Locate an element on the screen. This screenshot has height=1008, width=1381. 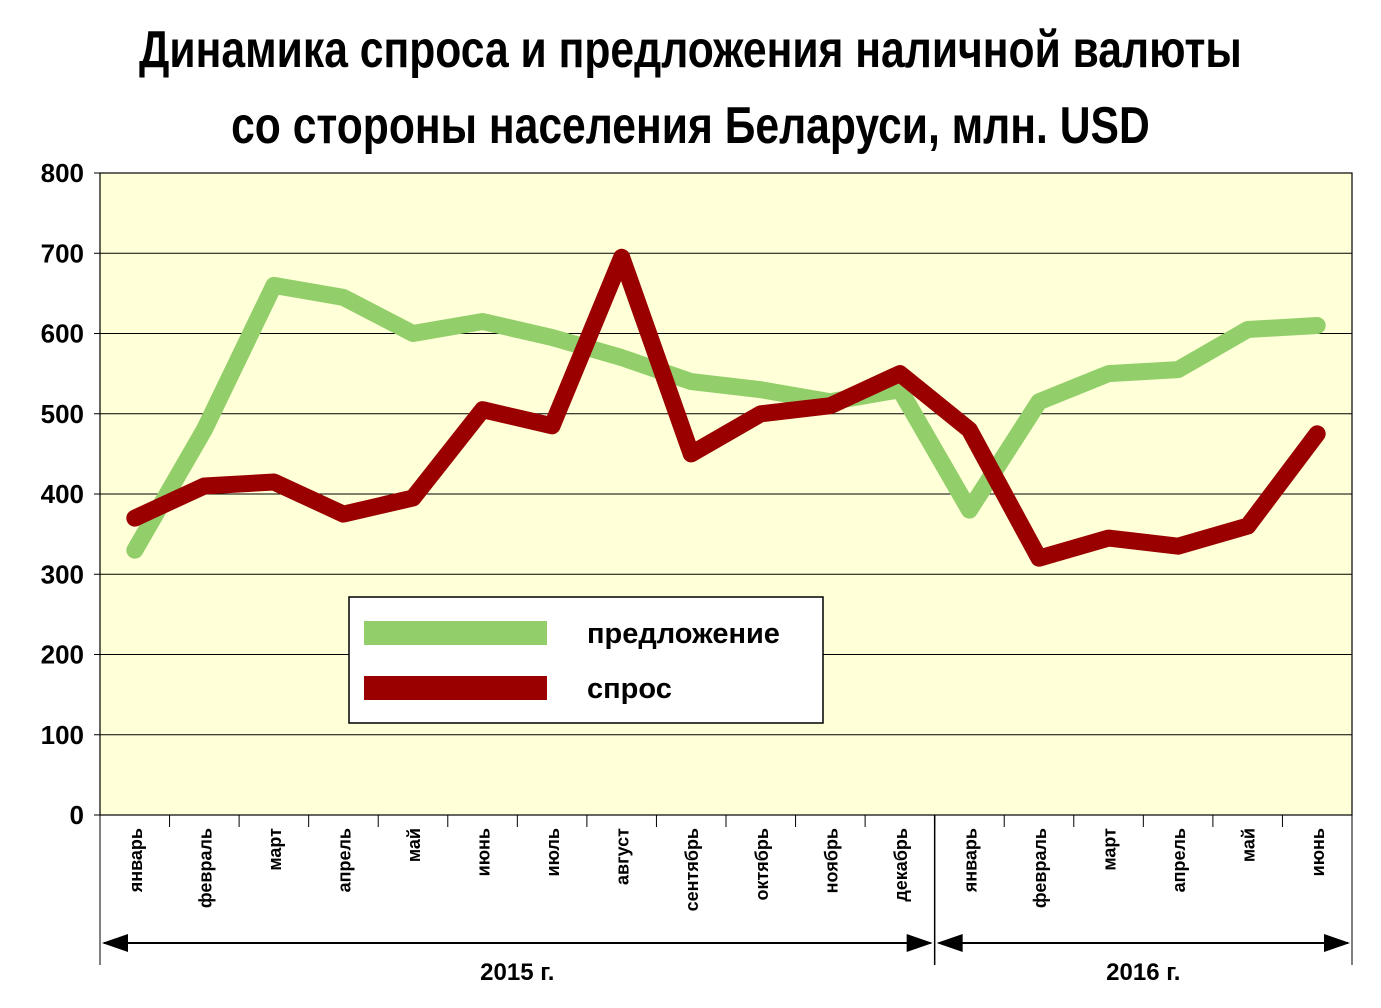
x-tick-label: ноябрь is located at coordinates (831, 860).